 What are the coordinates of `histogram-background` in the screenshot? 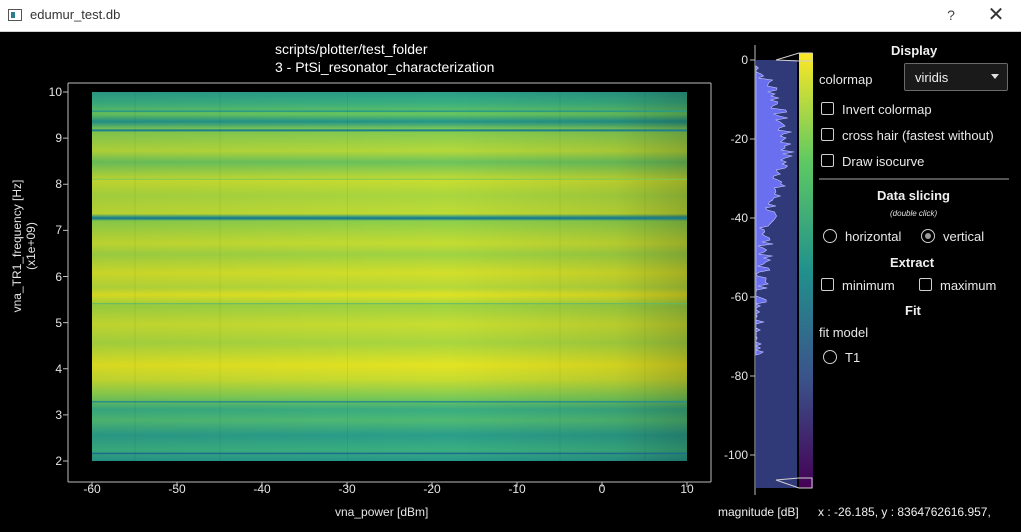 It's located at (776, 274).